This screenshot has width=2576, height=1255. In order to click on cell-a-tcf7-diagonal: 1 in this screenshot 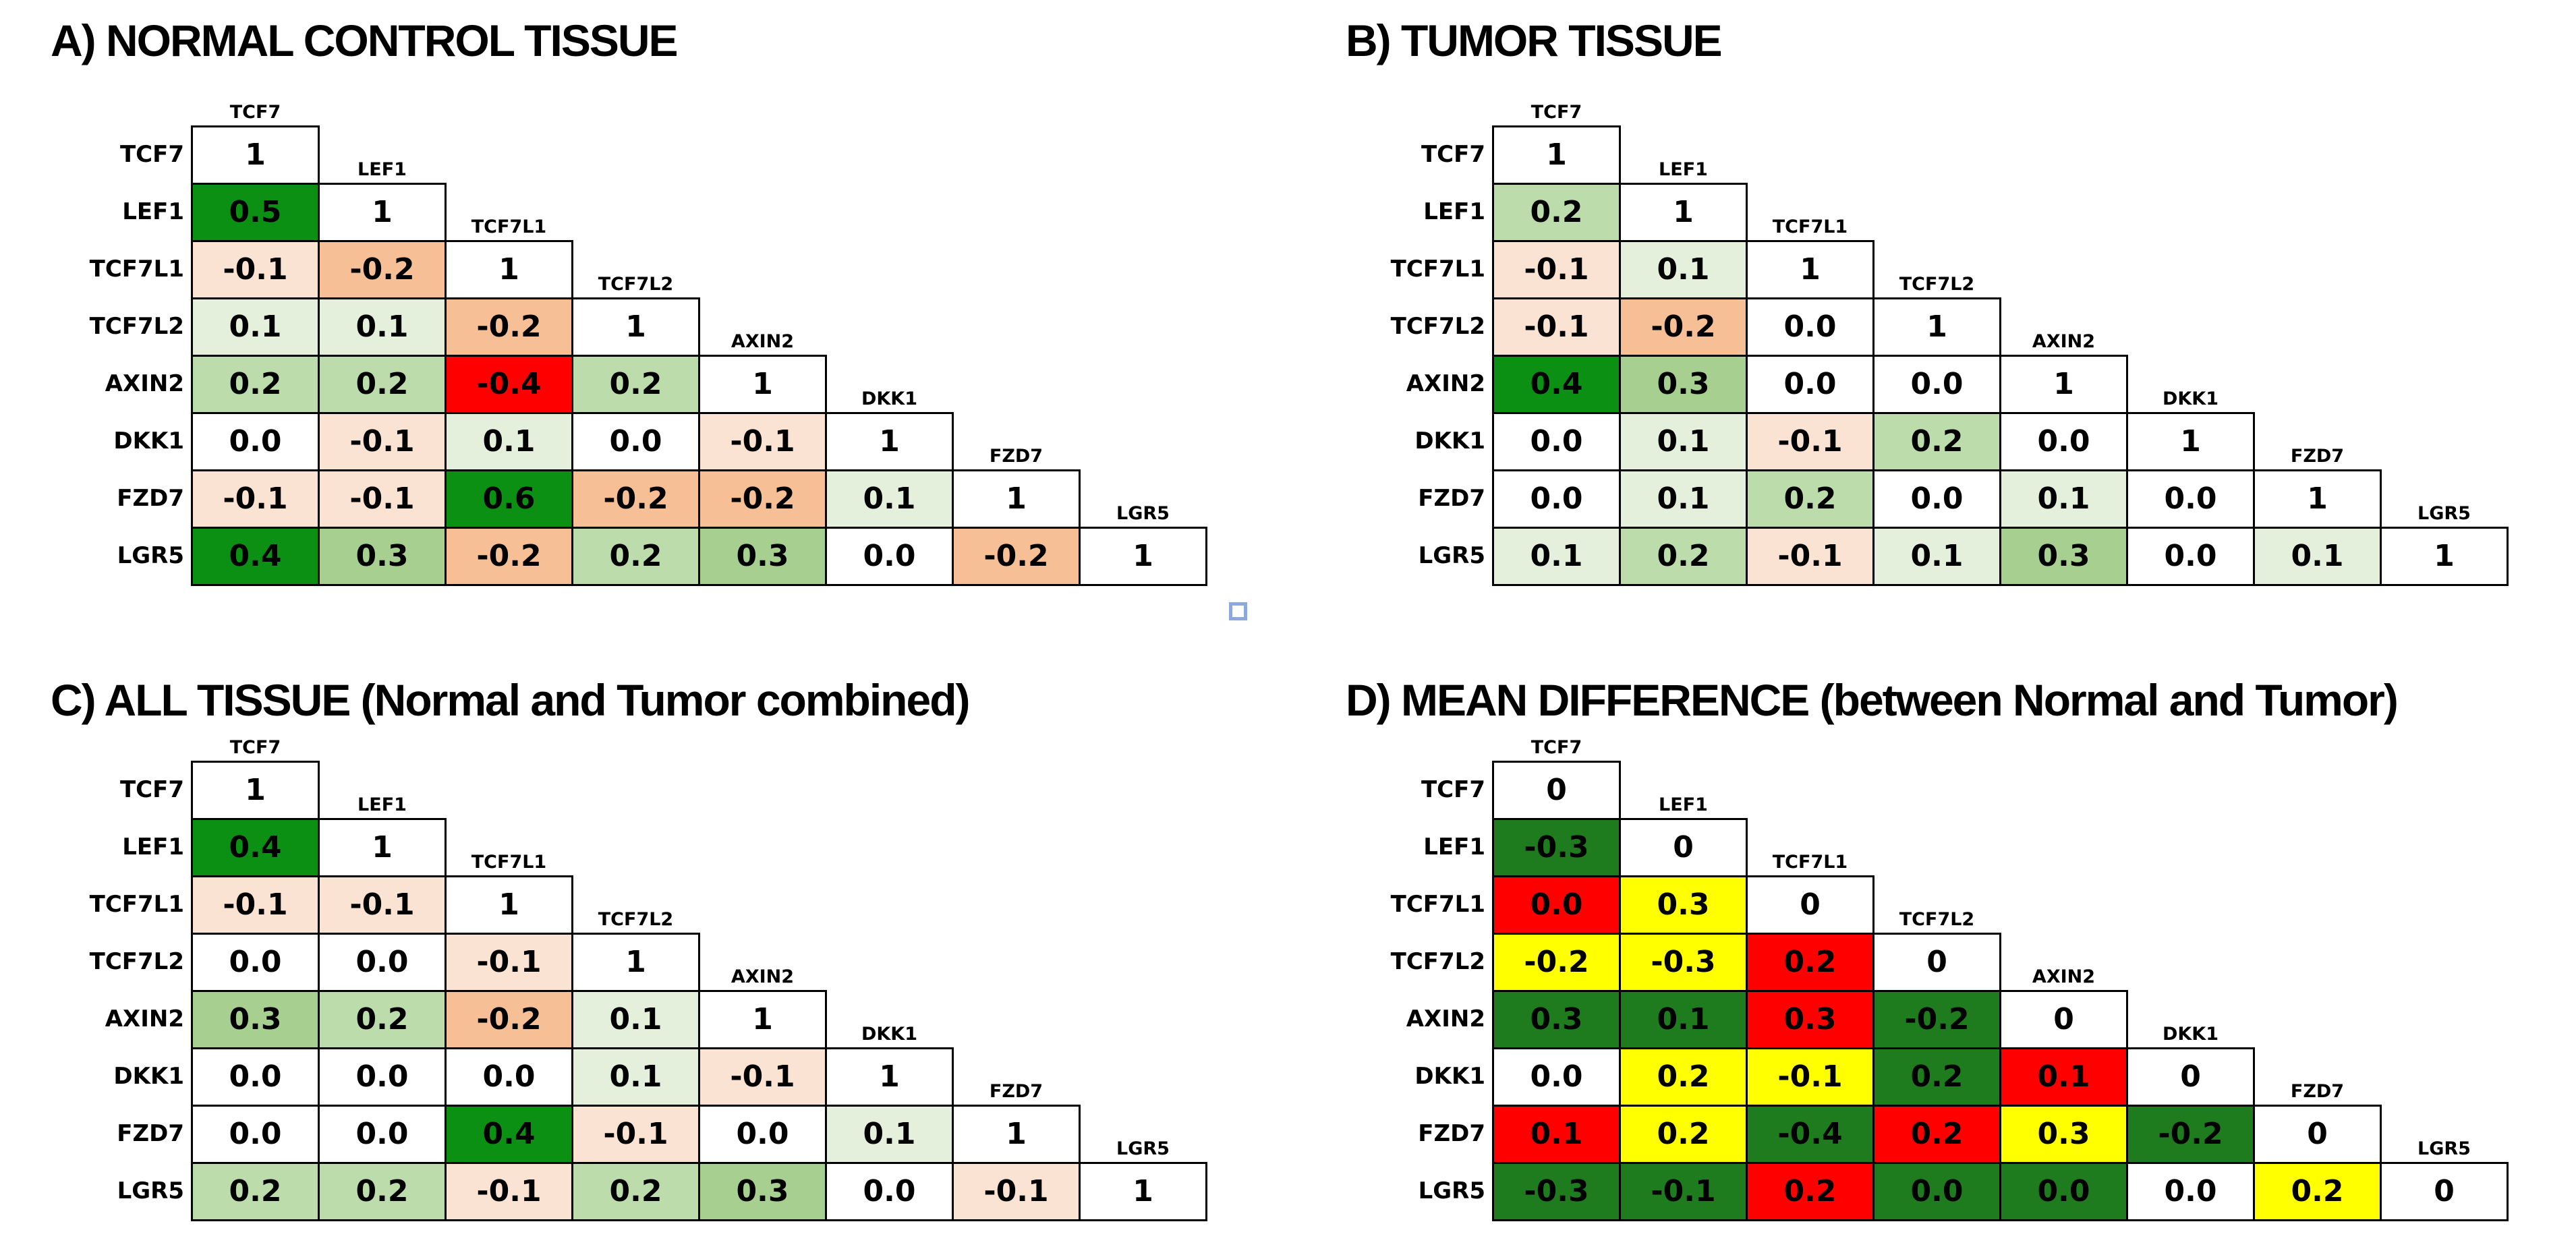, I will do `click(255, 155)`.